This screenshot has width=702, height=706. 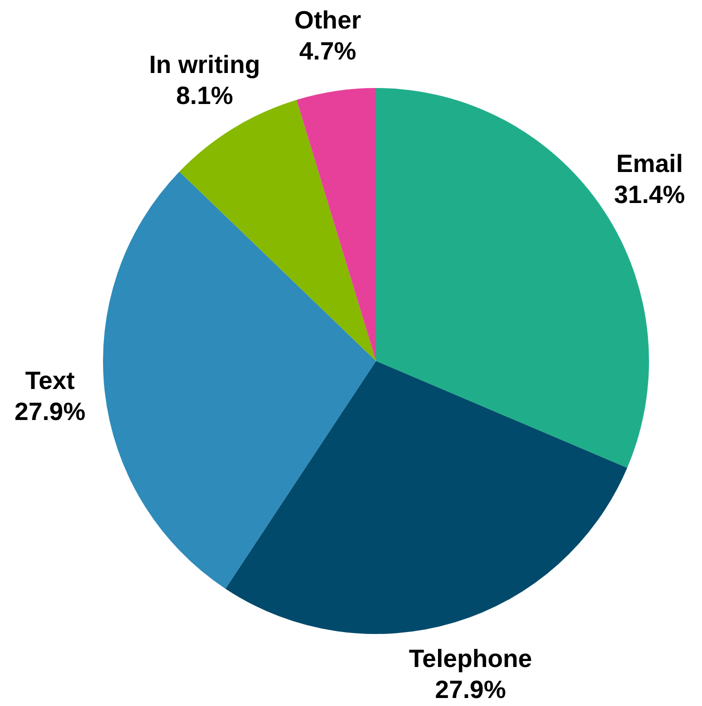 What do you see at coordinates (327, 51) in the screenshot?
I see `data-label: 4.7%` at bounding box center [327, 51].